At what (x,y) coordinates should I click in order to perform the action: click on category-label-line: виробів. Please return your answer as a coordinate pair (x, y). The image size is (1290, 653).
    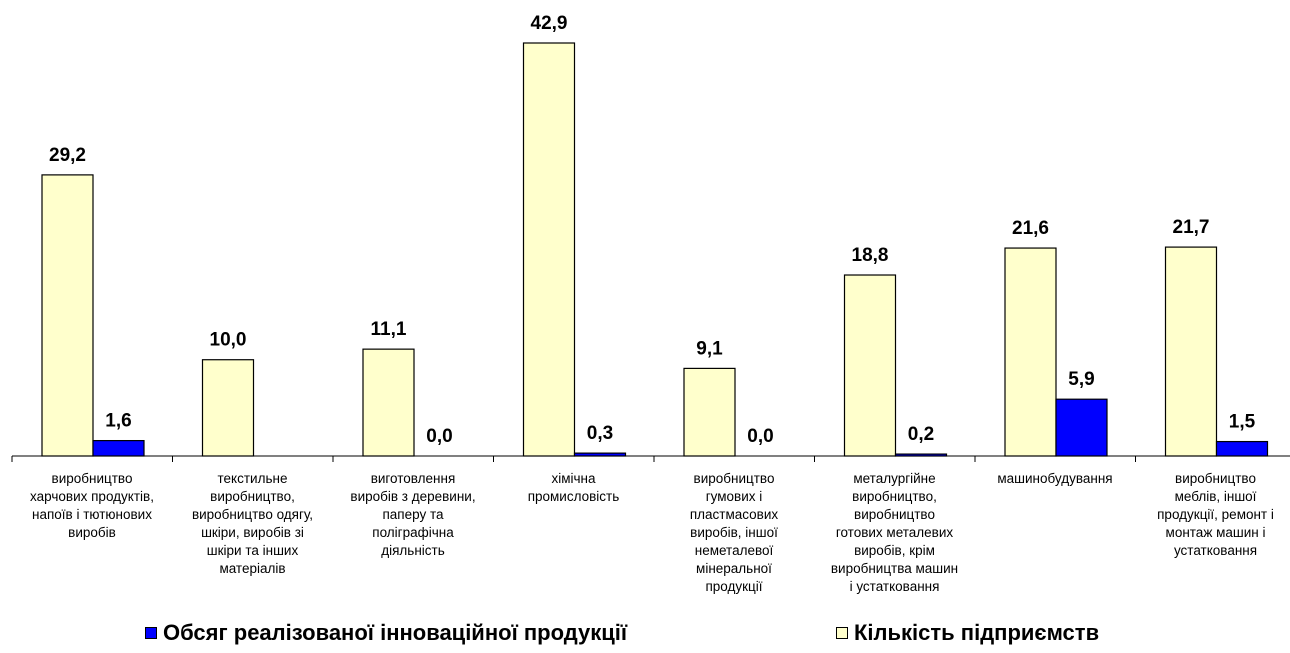
    Looking at the image, I should click on (92, 532).